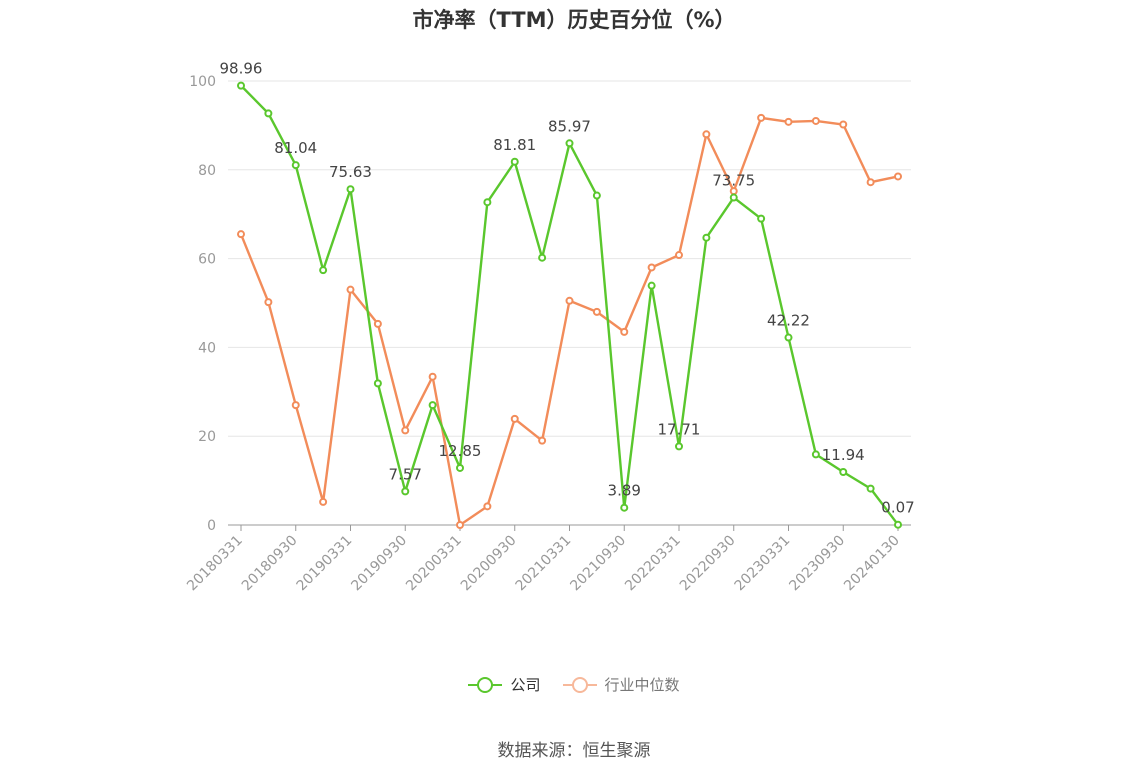  I want to click on data-label: 0.07, so click(897, 508).